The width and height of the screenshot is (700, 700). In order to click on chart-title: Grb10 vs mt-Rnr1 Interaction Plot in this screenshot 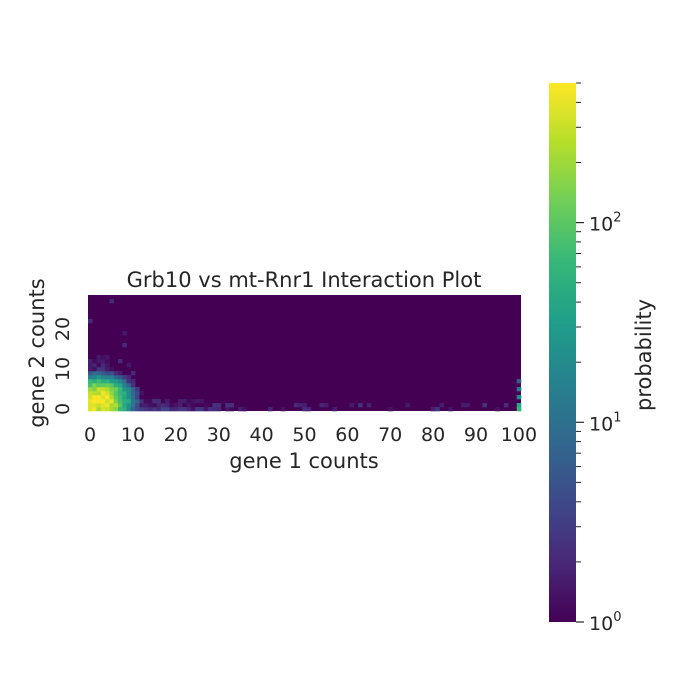, I will do `click(304, 280)`.